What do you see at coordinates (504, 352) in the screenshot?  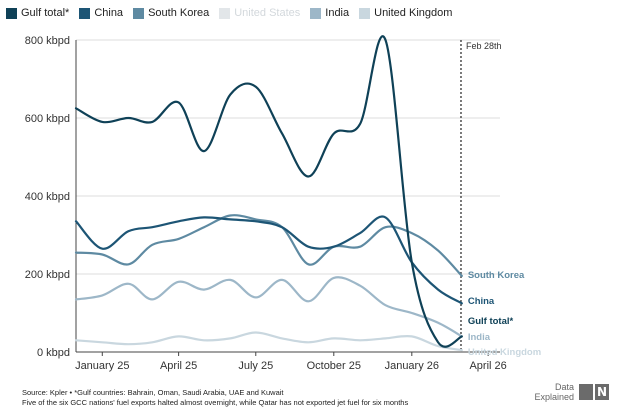 I see `series-end-label: United Kingdom` at bounding box center [504, 352].